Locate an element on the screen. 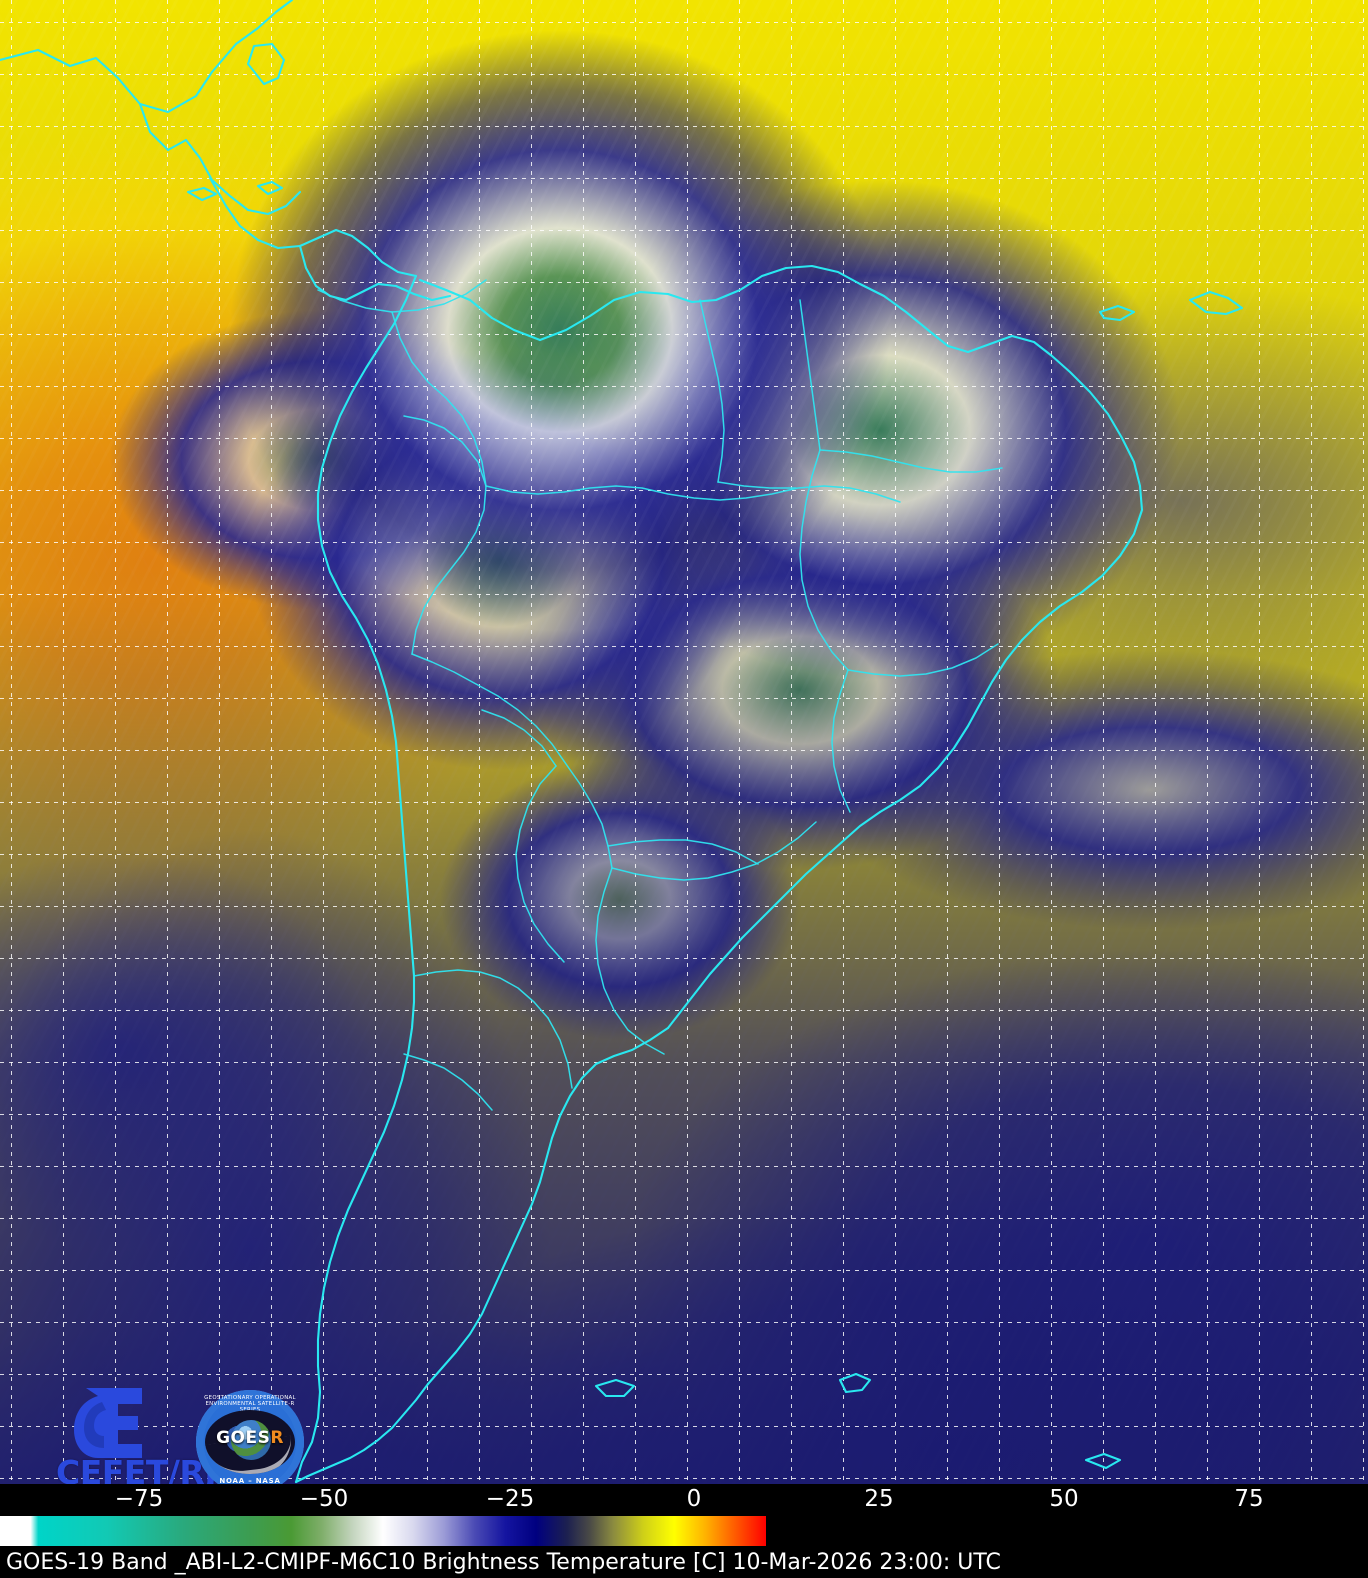 The image size is (1368, 1578). cefet-rj-logo-text: CEFET/RJ is located at coordinates (136, 1468).